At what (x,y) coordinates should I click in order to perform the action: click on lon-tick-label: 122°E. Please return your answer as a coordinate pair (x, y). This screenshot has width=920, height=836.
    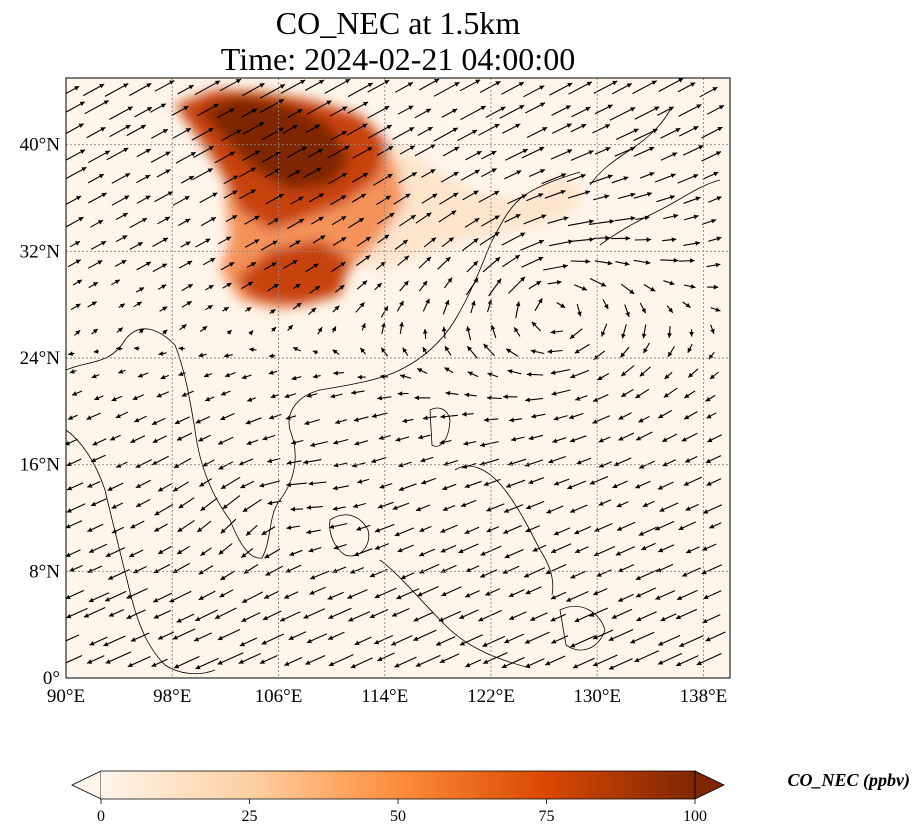
    Looking at the image, I should click on (491, 696).